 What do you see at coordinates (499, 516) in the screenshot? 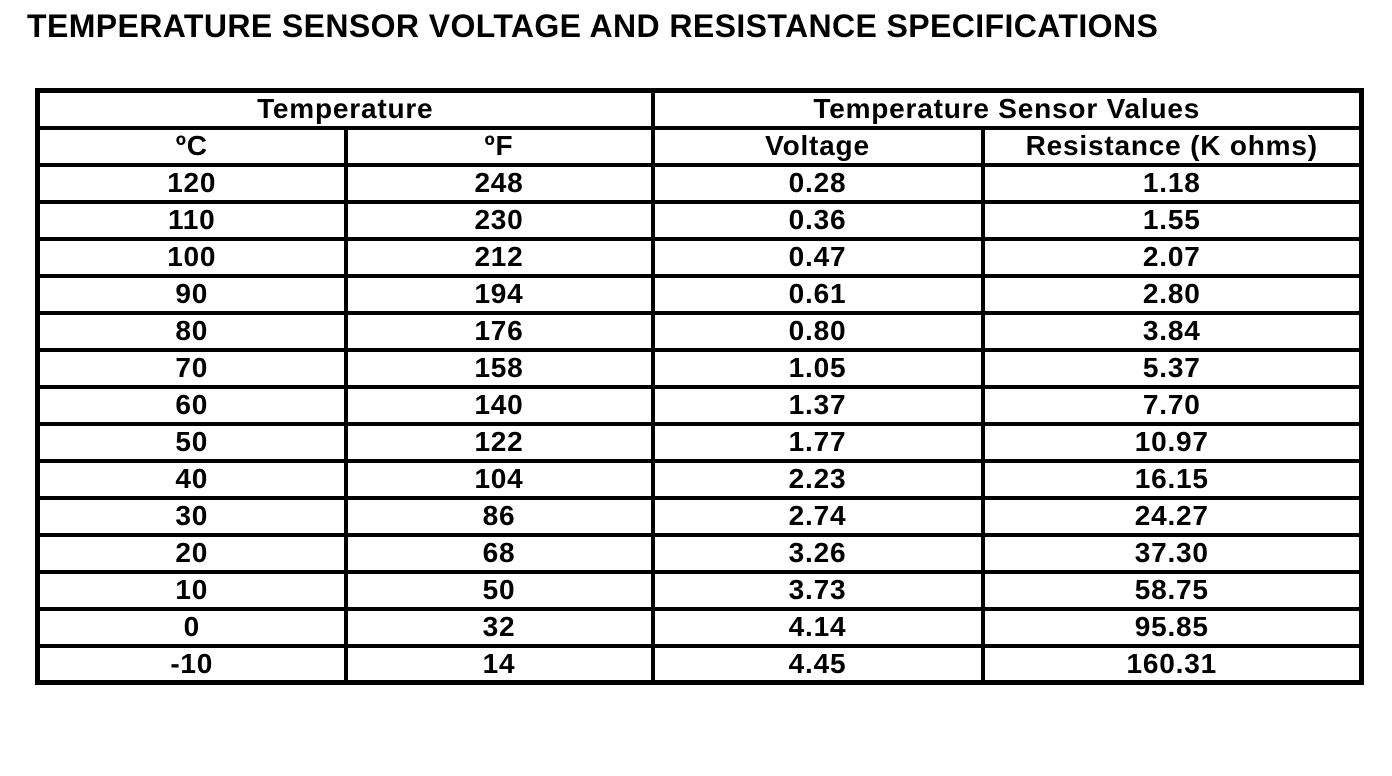
I see `cell-fahrenheit: 86` at bounding box center [499, 516].